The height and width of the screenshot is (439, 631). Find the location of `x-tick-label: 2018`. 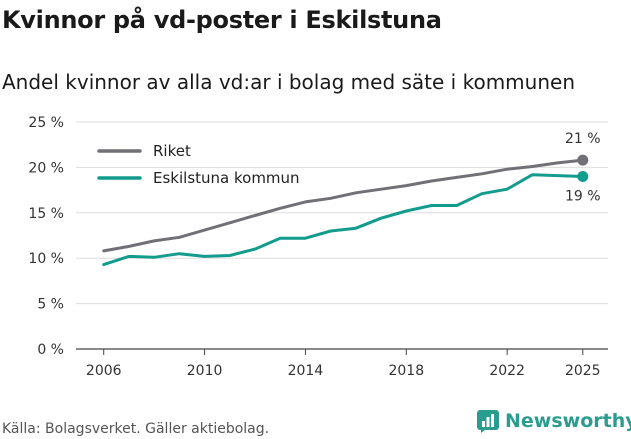

x-tick-label: 2018 is located at coordinates (406, 371).